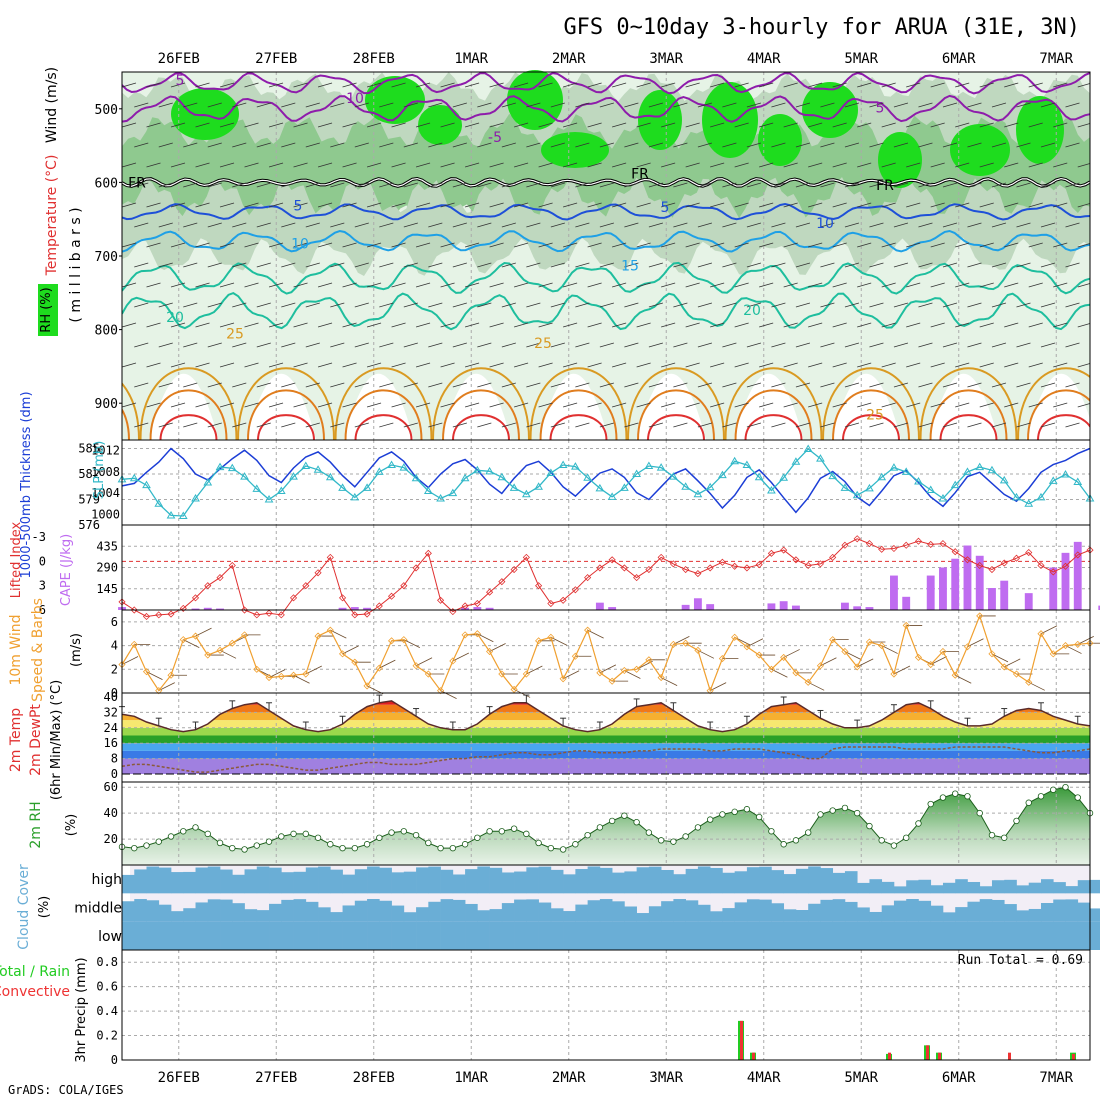 The image size is (1100, 1100). What do you see at coordinates (606, 211) in the screenshot?
I see `contour-5c` at bounding box center [606, 211].